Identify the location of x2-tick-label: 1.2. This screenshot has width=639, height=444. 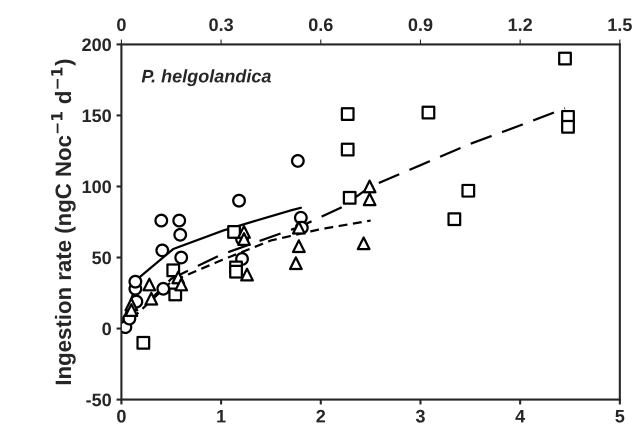
(520, 24).